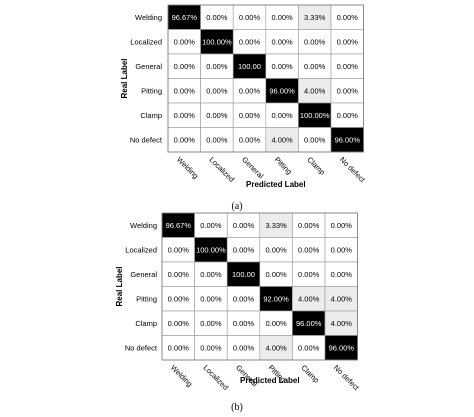  I want to click on cell-value-label: 100.00%, so click(217, 41).